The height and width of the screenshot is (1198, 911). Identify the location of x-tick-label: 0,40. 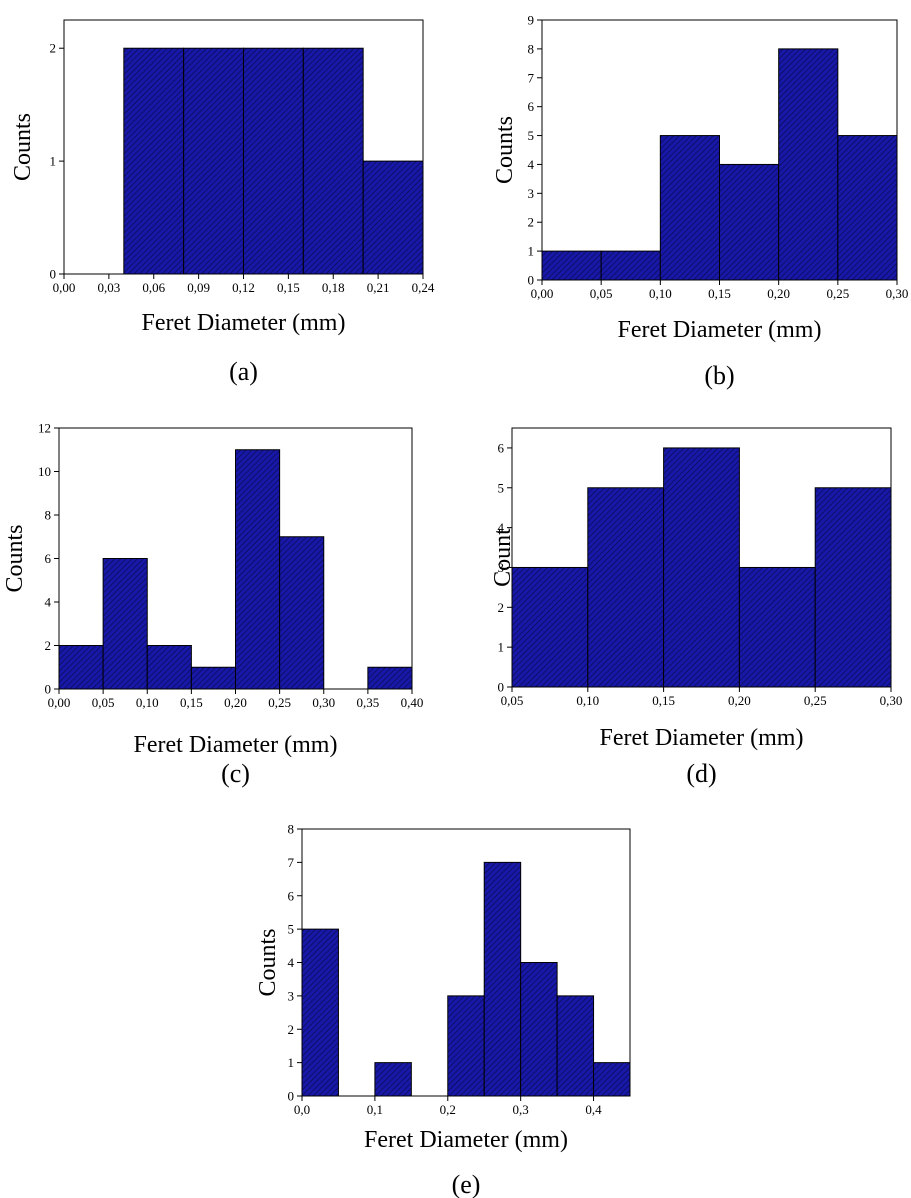
(412, 702).